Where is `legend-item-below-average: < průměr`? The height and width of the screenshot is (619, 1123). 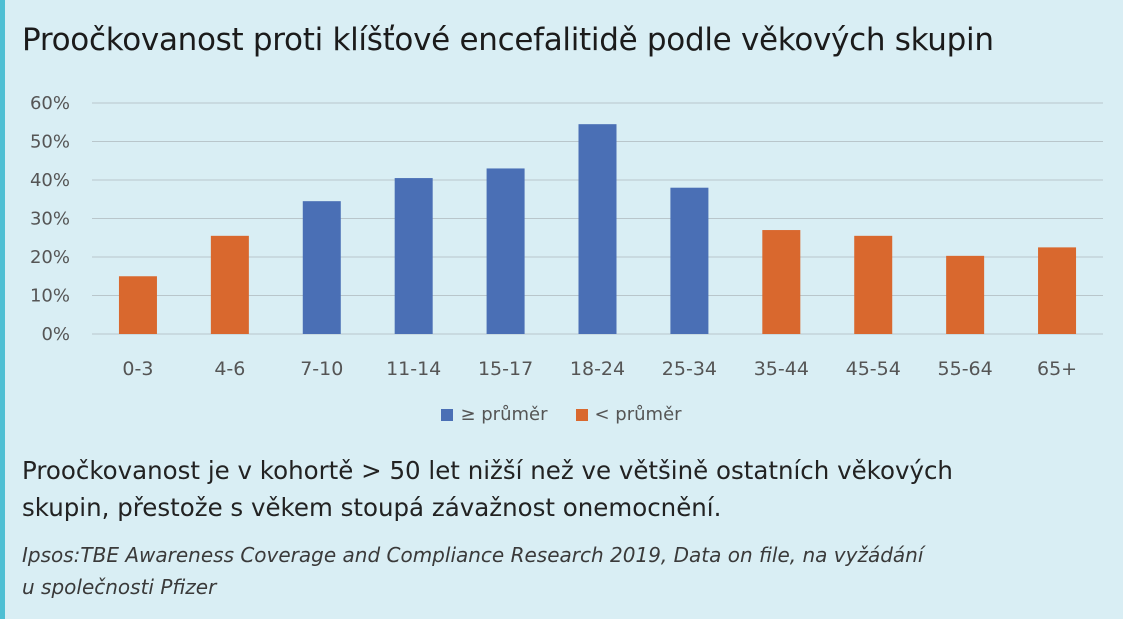 legend-item-below-average: < průměr is located at coordinates (628, 414).